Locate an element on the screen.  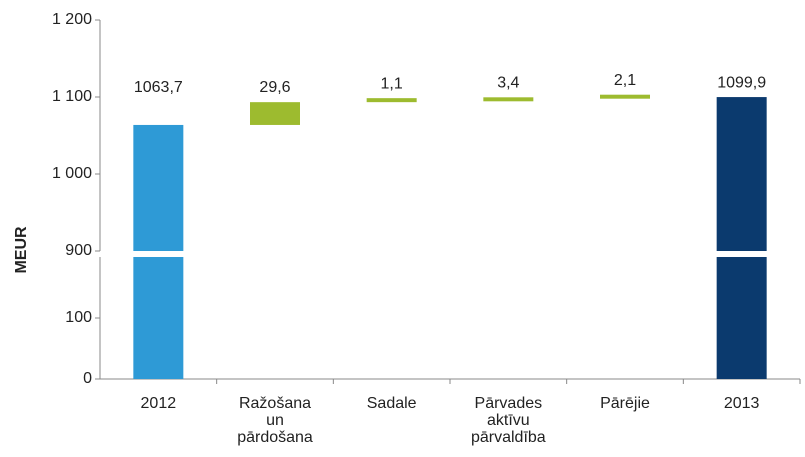
y-tick-label: 1 200 is located at coordinates (72, 19).